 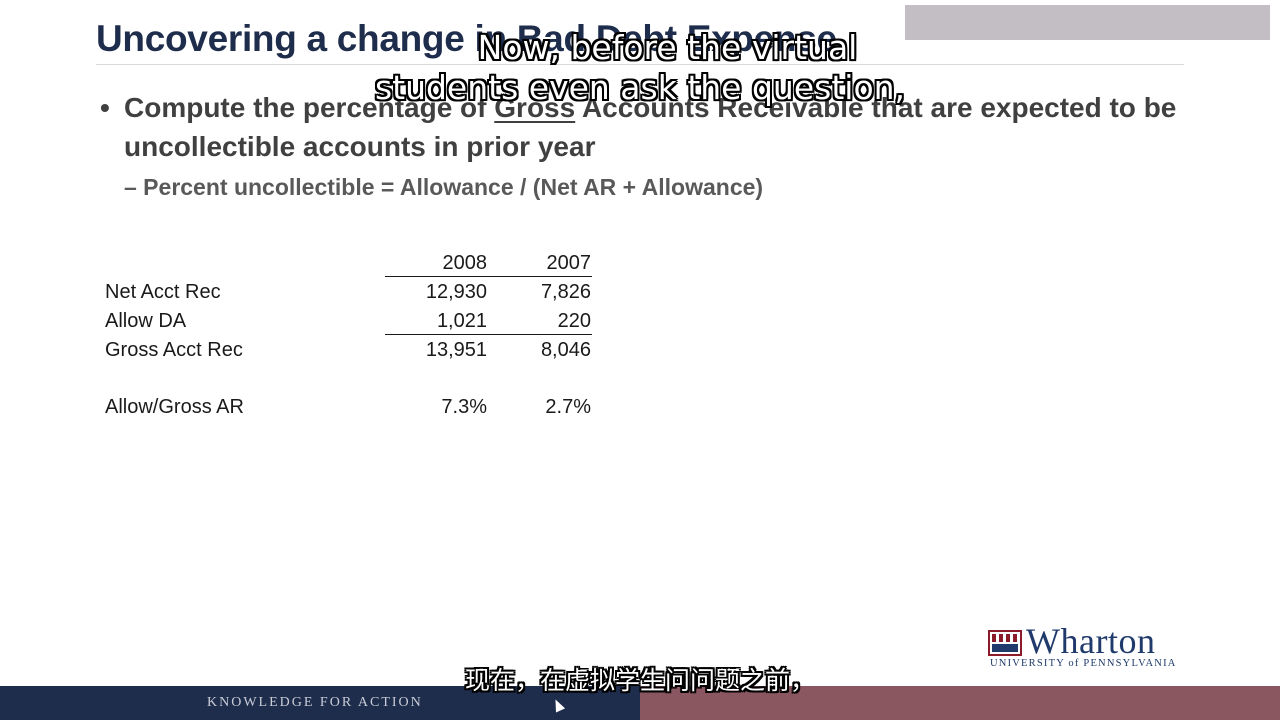 I want to click on cell-gross-acct-rec-2007: 8,046, so click(x=565, y=350).